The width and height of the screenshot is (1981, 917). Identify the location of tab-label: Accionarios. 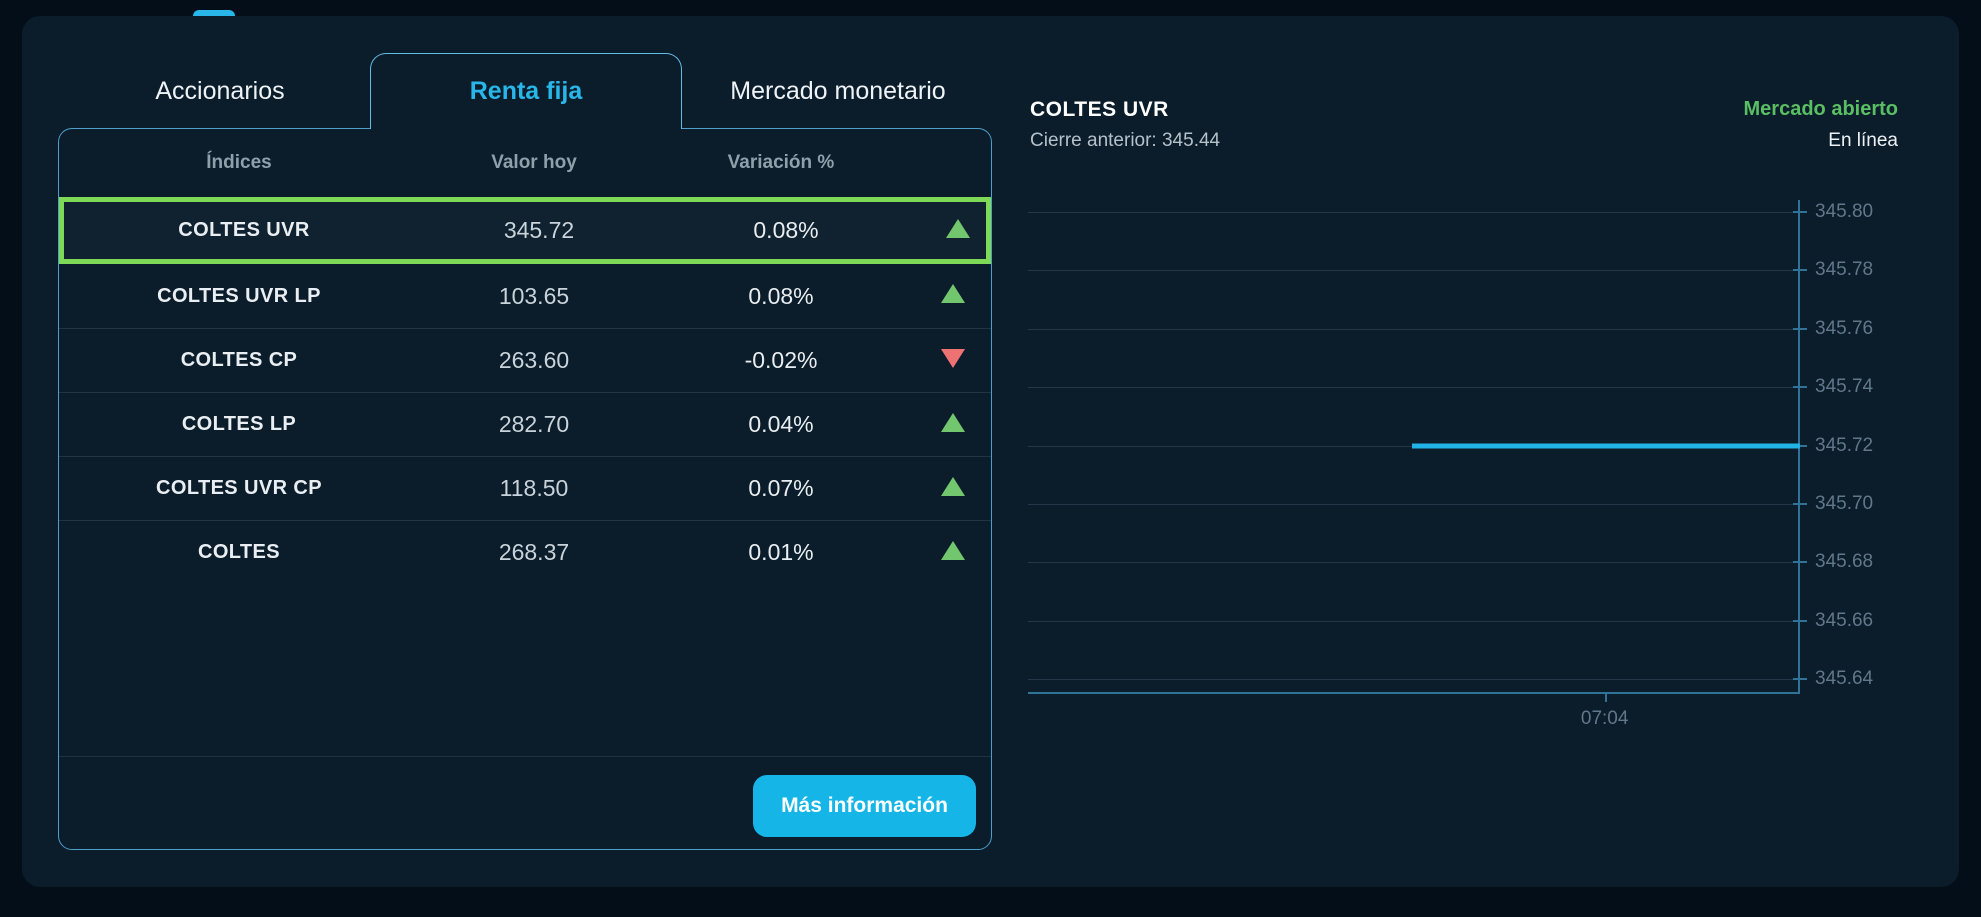
(220, 90).